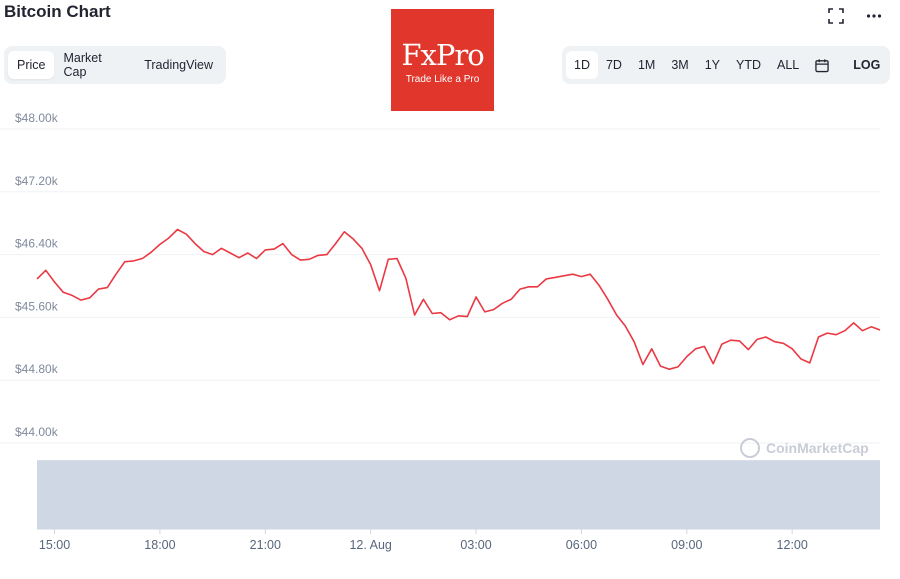 The height and width of the screenshot is (579, 900). I want to click on page-title: Bitcoin Chart, so click(57, 11).